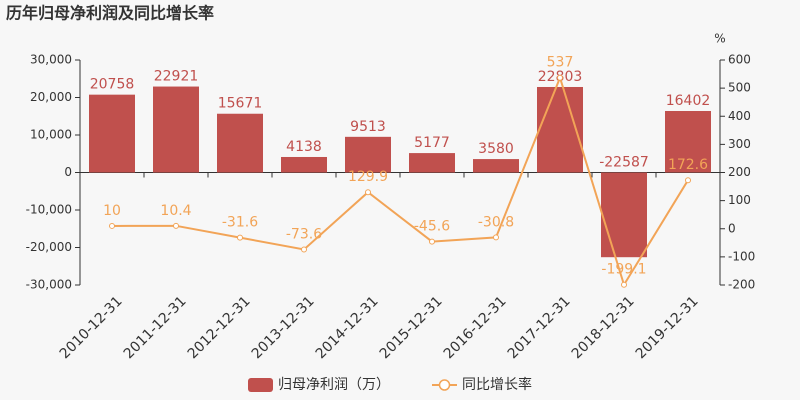 The height and width of the screenshot is (400, 800). What do you see at coordinates (176, 77) in the screenshot?
I see `bar-label: 22921` at bounding box center [176, 77].